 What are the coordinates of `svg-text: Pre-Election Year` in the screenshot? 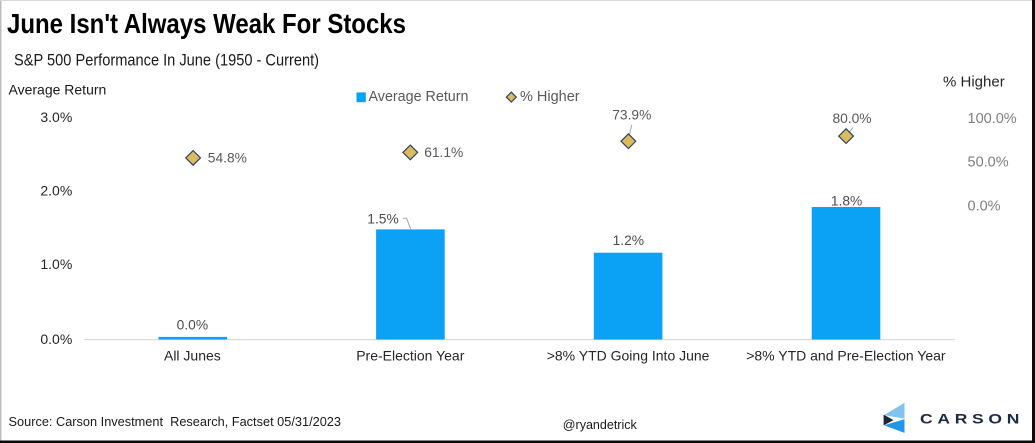 It's located at (410, 355).